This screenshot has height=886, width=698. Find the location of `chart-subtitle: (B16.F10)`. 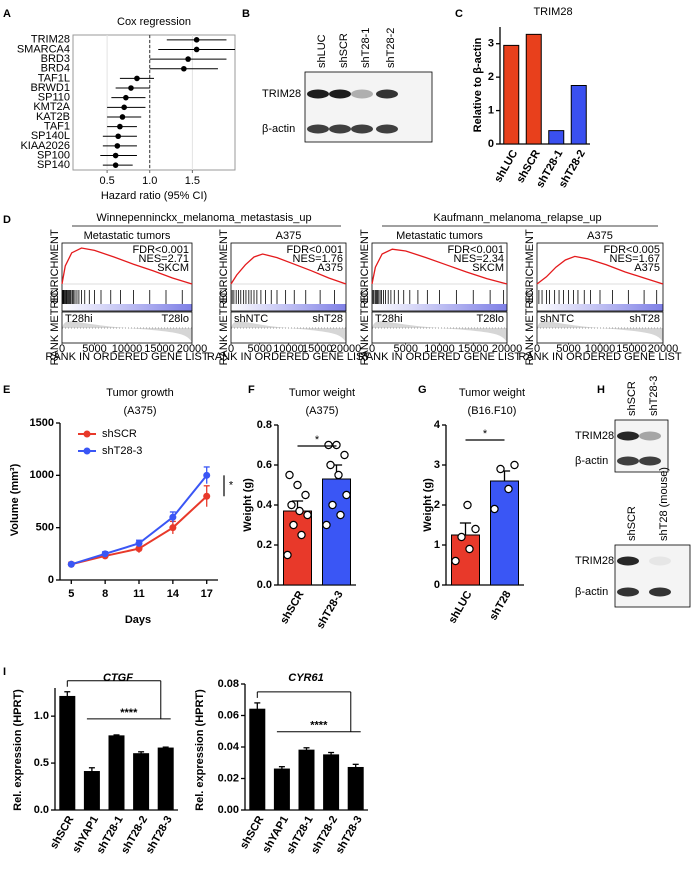

chart-subtitle: (B16.F10) is located at coordinates (492, 411).